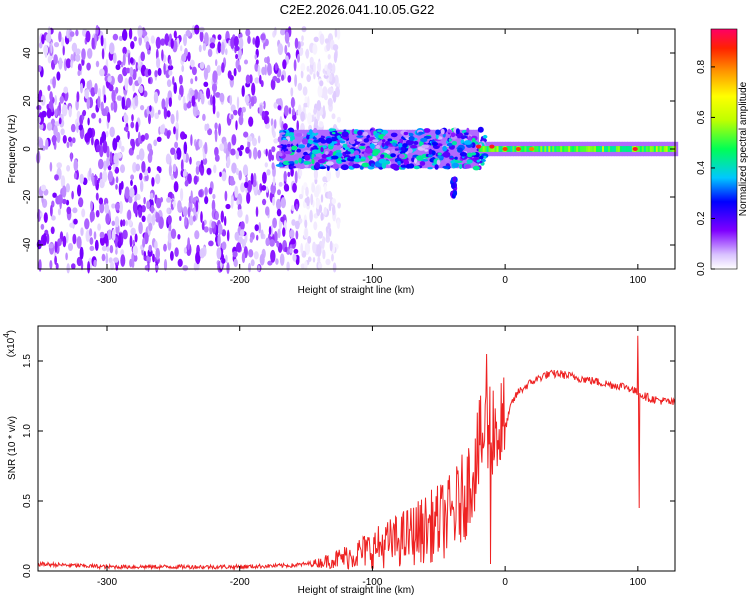 The image size is (750, 600). I want to click on snr-y-tick-label: 0.5, so click(27, 501).